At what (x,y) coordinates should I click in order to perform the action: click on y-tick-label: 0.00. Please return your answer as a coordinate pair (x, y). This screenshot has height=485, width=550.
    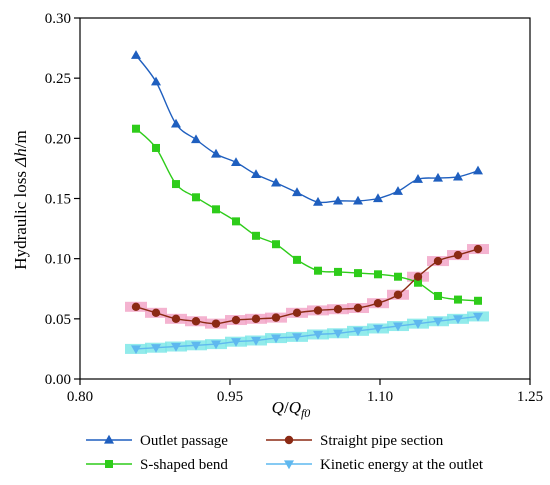
    Looking at the image, I should click on (58, 380).